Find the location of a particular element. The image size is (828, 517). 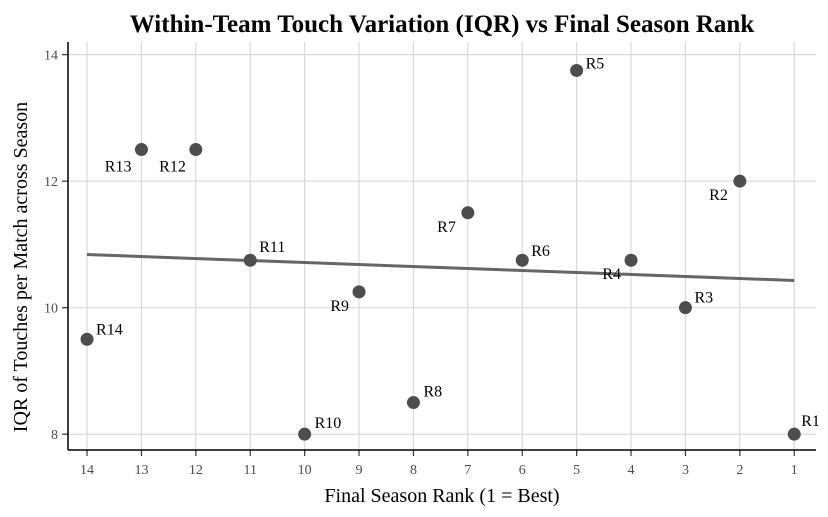

x-tick-label: 2 is located at coordinates (739, 470).